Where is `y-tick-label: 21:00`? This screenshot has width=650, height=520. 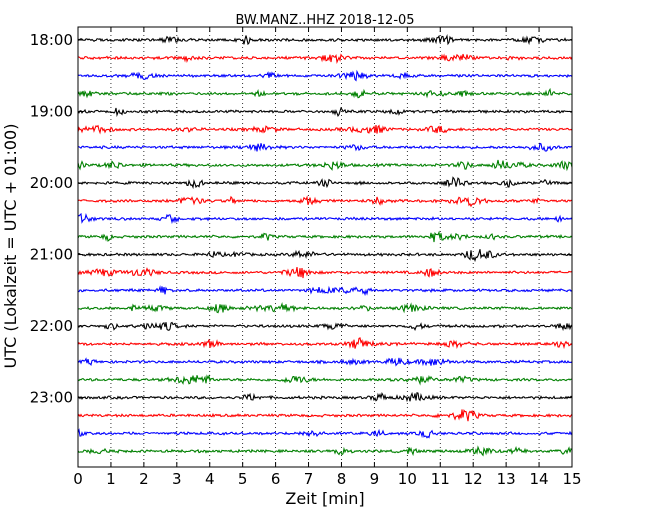
y-tick-label: 21:00 is located at coordinates (51, 255).